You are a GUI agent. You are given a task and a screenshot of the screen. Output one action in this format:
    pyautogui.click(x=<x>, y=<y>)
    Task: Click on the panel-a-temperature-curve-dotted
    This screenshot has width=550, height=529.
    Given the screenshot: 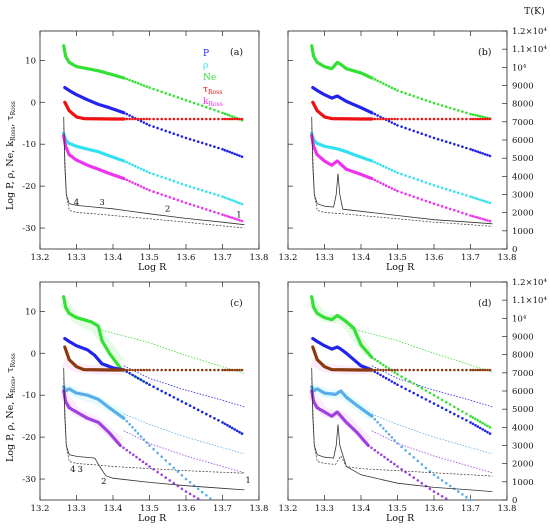 What is the action you would take?
    pyautogui.click(x=154, y=178)
    